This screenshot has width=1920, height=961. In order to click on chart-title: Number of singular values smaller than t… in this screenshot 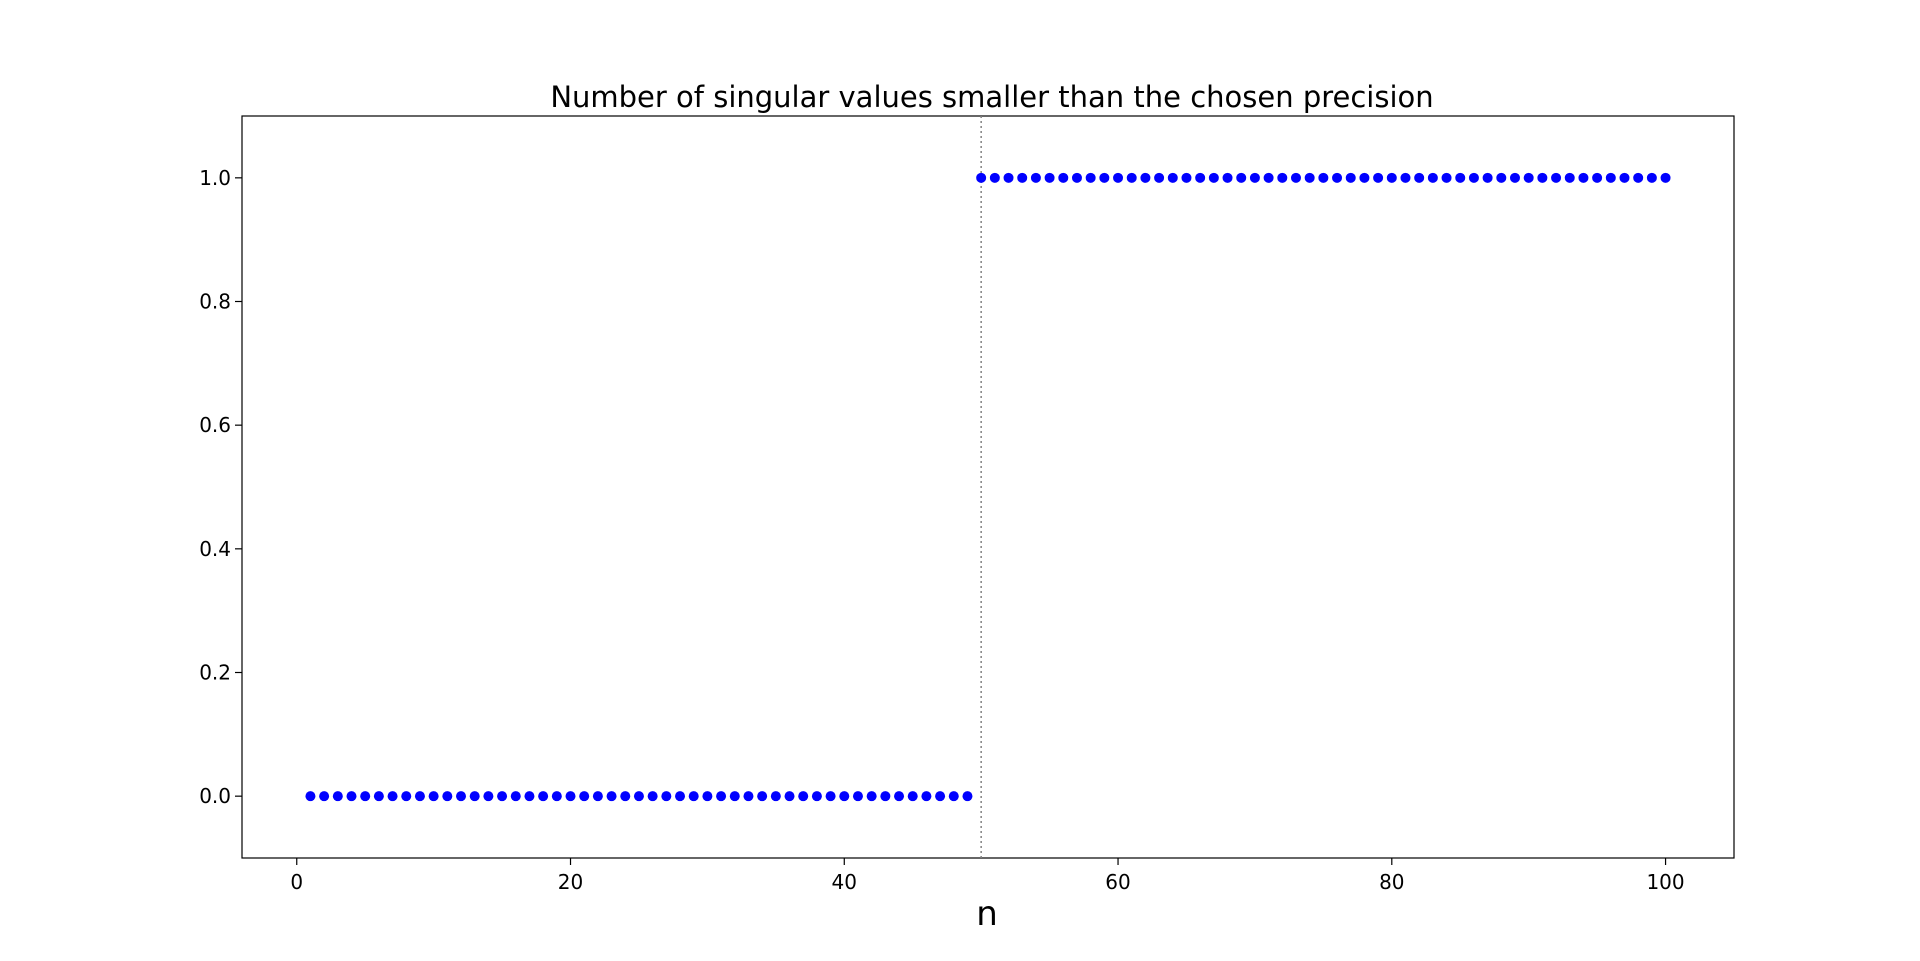, I will do `click(991, 97)`.